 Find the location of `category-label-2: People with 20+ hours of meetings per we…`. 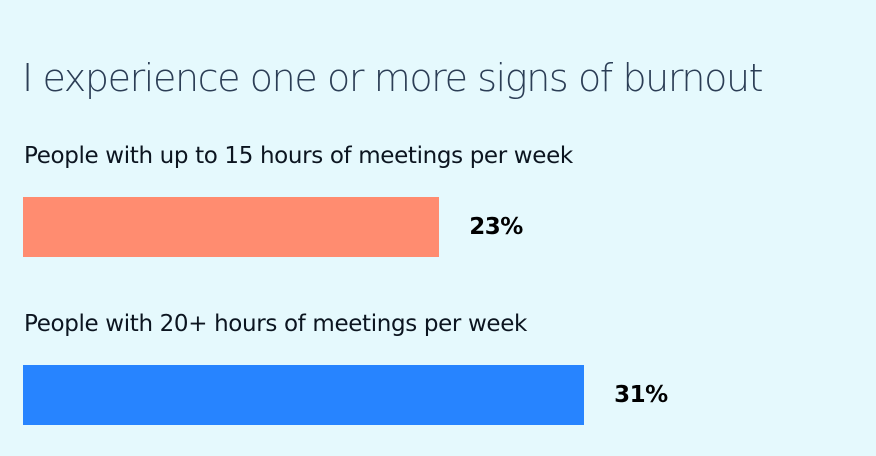

category-label-2: People with 20+ hours of meetings per we… is located at coordinates (275, 324).